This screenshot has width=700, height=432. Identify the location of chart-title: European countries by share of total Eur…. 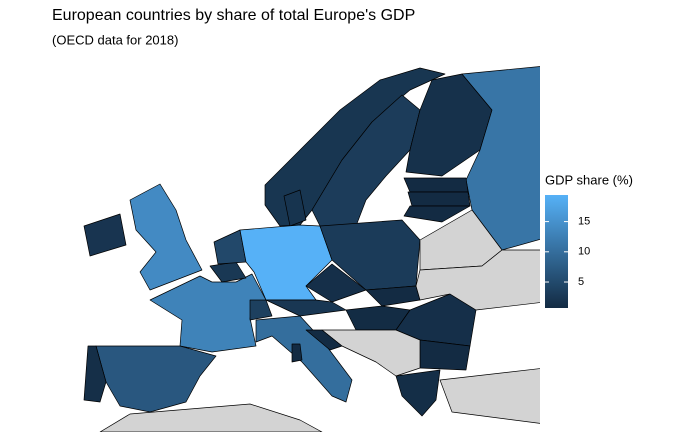
(233, 15).